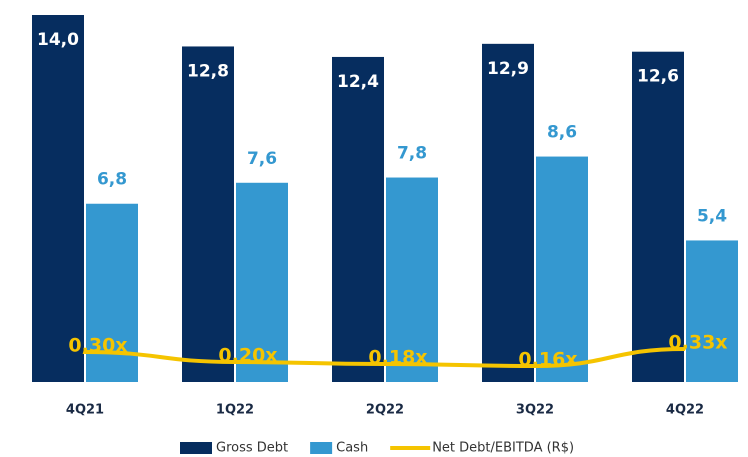 The width and height of the screenshot is (748, 457). What do you see at coordinates (252, 448) in the screenshot?
I see `legend-label: Gross Debt` at bounding box center [252, 448].